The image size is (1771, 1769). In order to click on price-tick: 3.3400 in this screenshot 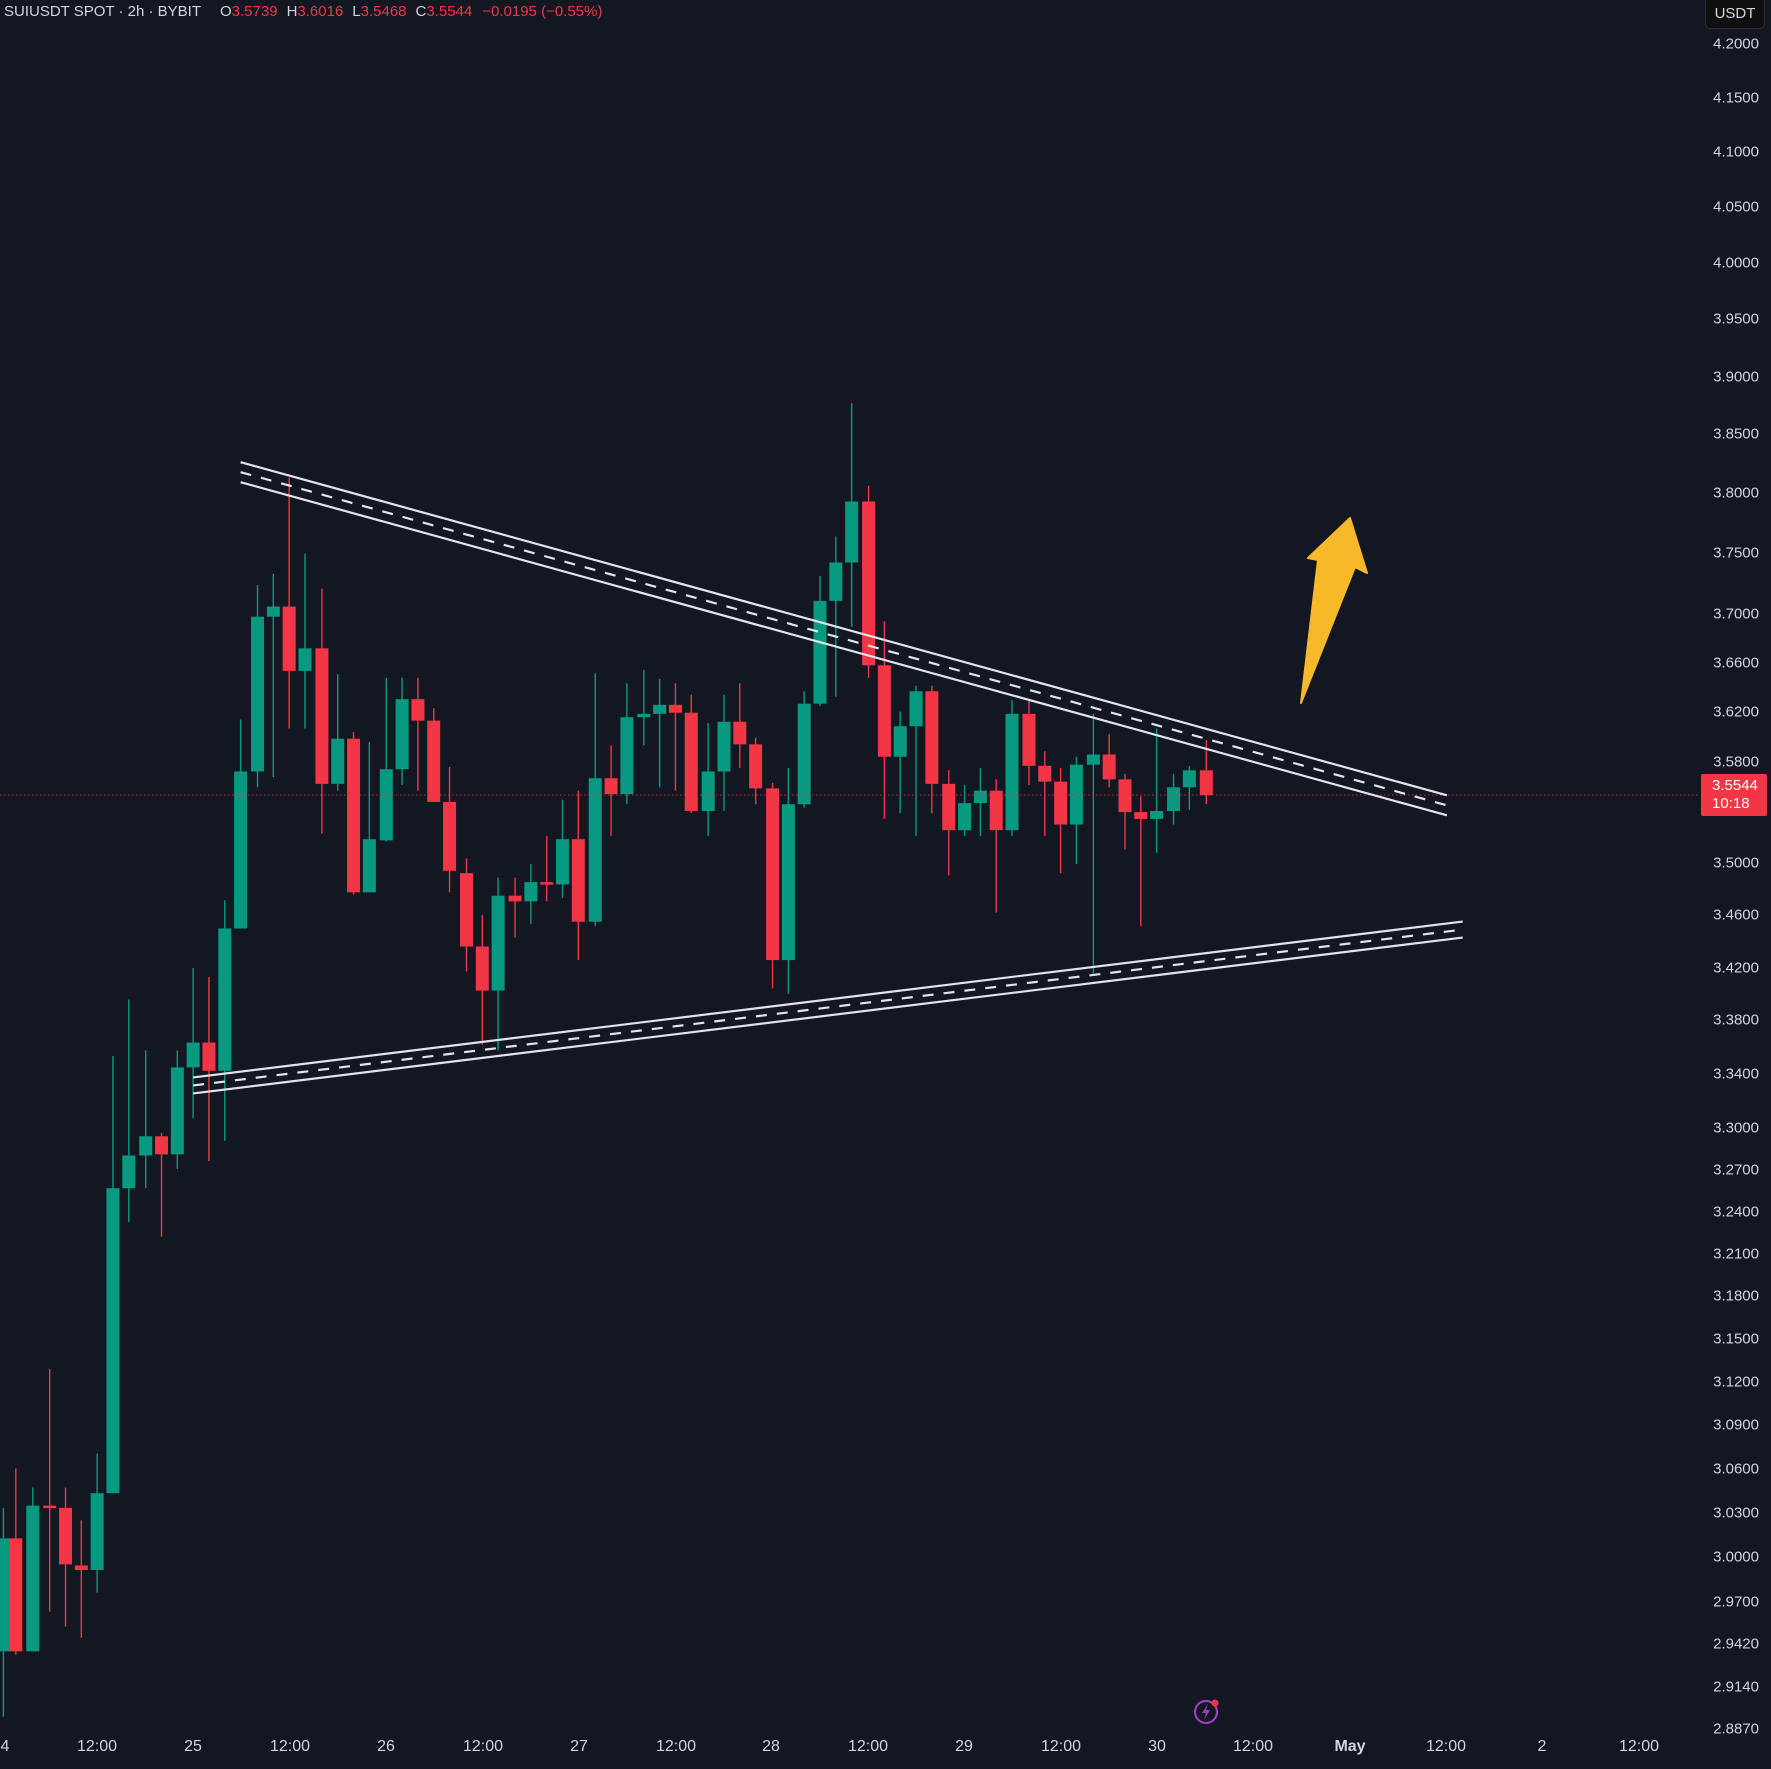, I will do `click(1736, 1074)`.